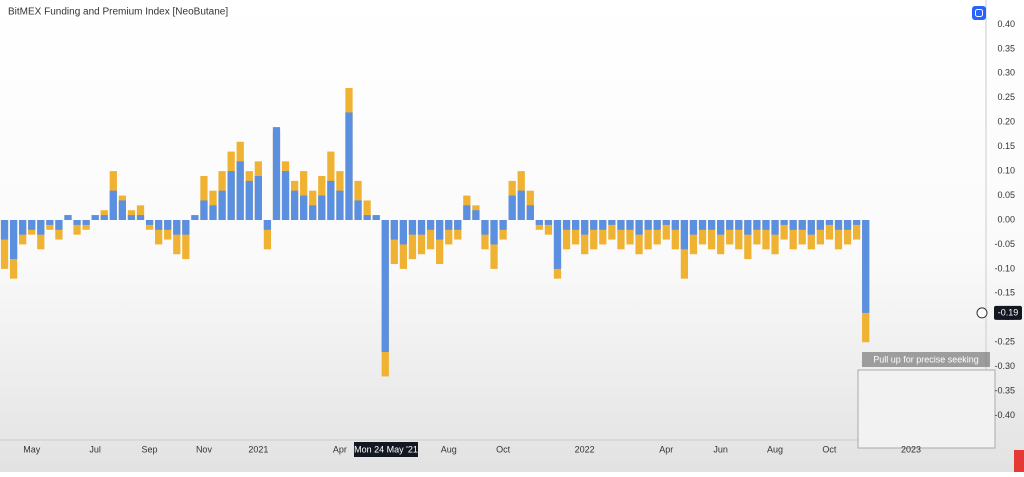 Image resolution: width=1024 pixels, height=477 pixels. Describe the element at coordinates (1019, 461) in the screenshot. I see `edge-button` at that location.